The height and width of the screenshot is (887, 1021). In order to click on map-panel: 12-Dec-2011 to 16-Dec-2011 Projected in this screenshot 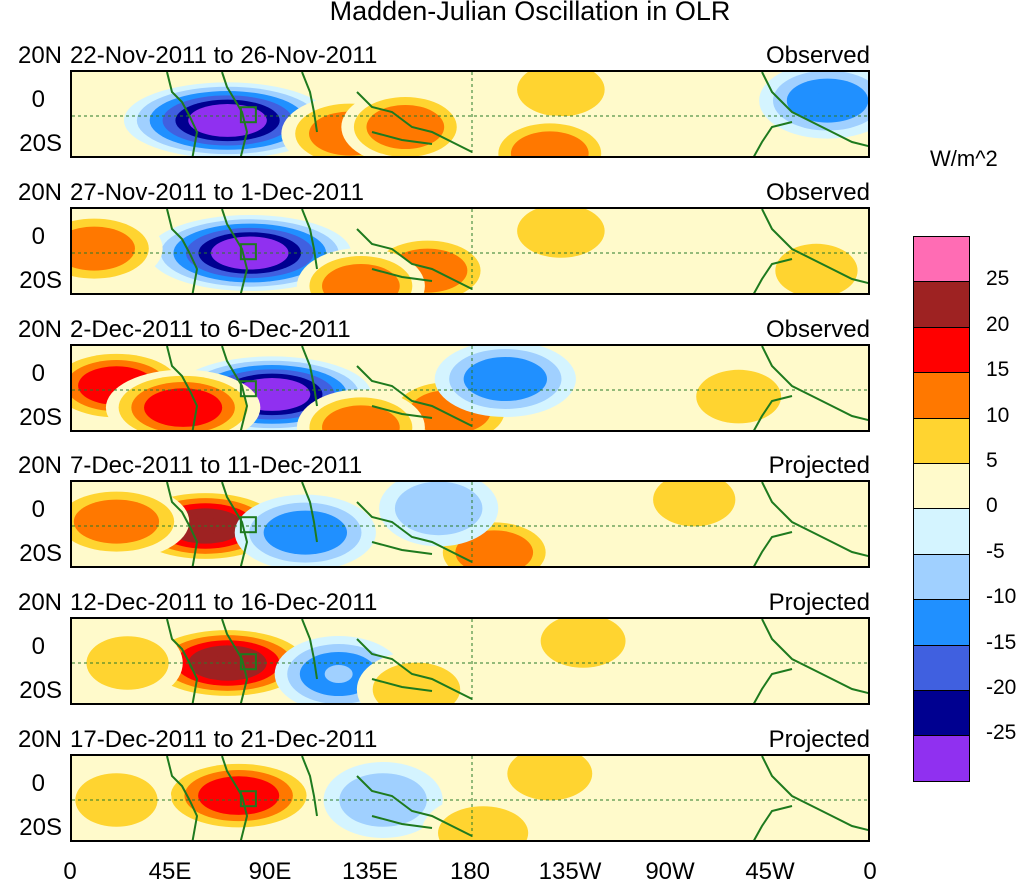, I will do `click(470, 647)`.